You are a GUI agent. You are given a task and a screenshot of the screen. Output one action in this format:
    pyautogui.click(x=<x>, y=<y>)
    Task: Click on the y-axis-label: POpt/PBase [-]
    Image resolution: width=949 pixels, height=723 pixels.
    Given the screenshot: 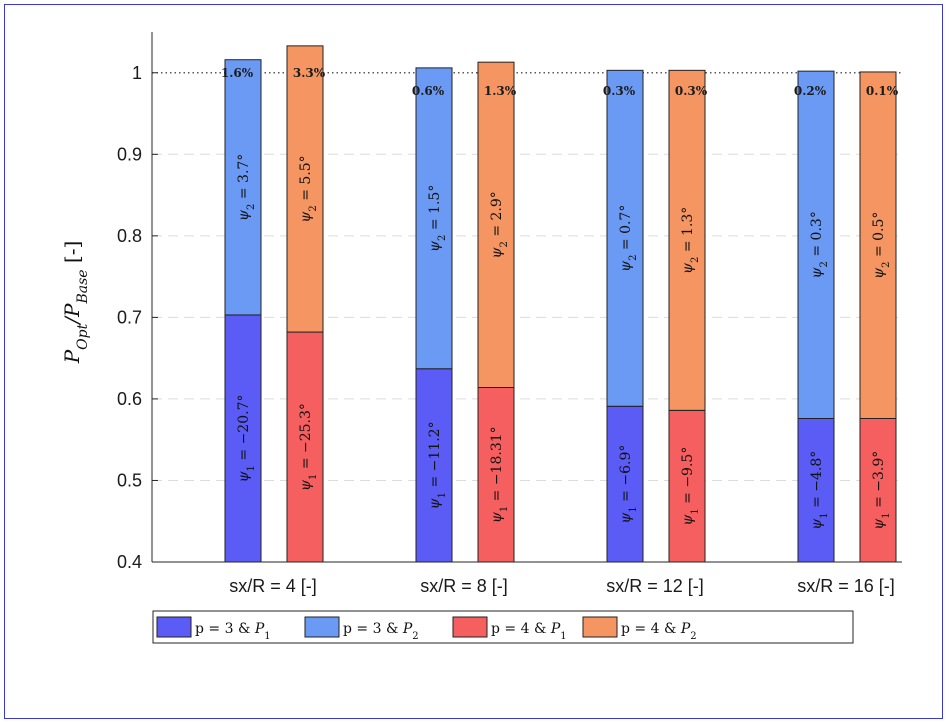 What is the action you would take?
    pyautogui.click(x=75, y=303)
    